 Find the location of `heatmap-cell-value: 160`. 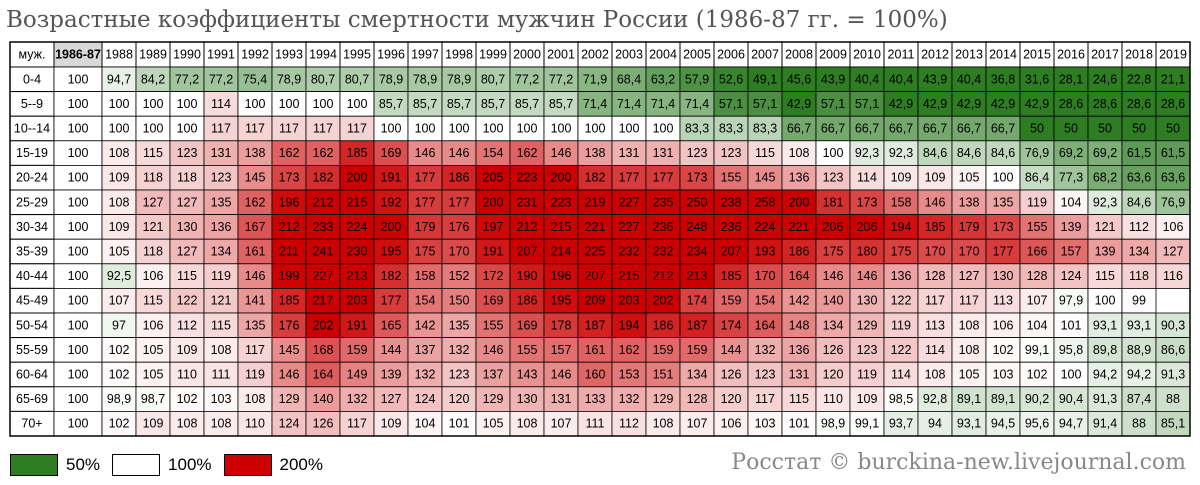

heatmap-cell-value: 160 is located at coordinates (595, 375).